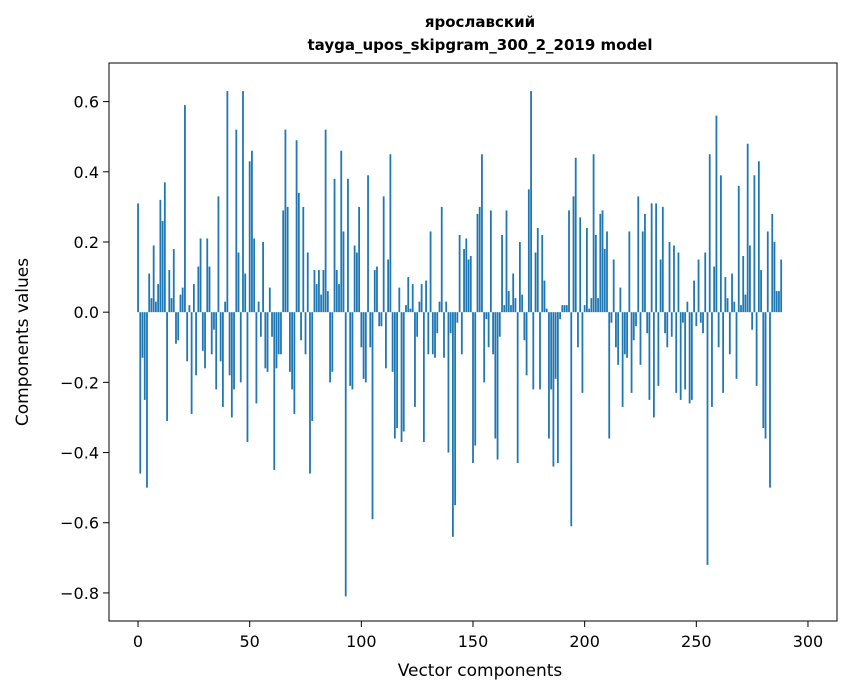 This screenshot has height=696, width=867. What do you see at coordinates (138, 641) in the screenshot?
I see `x-tick-label: 0` at bounding box center [138, 641].